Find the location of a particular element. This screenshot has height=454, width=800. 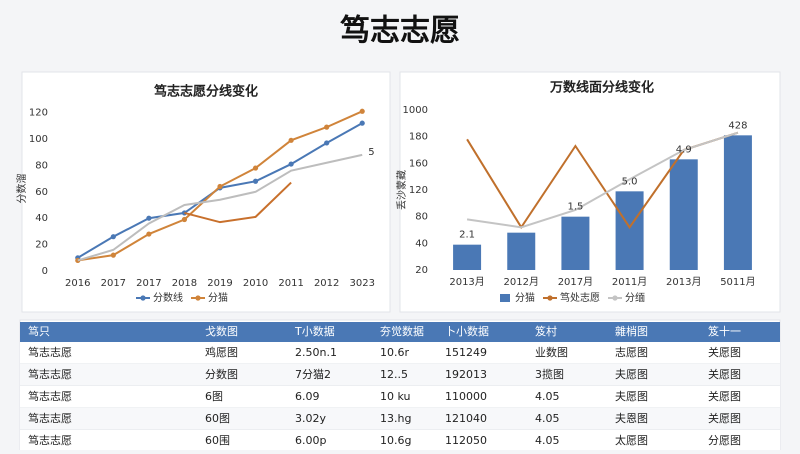

header-cell: 笈村 is located at coordinates (546, 331).